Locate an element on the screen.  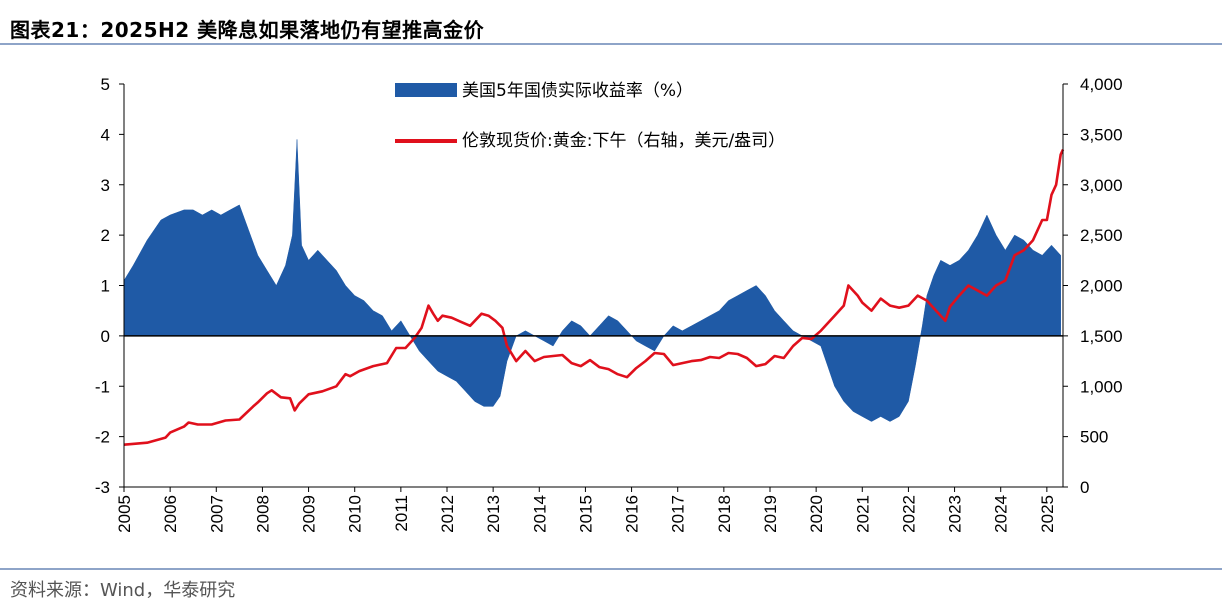
right-axis-tick-label: 3,500 is located at coordinates (1101, 134).